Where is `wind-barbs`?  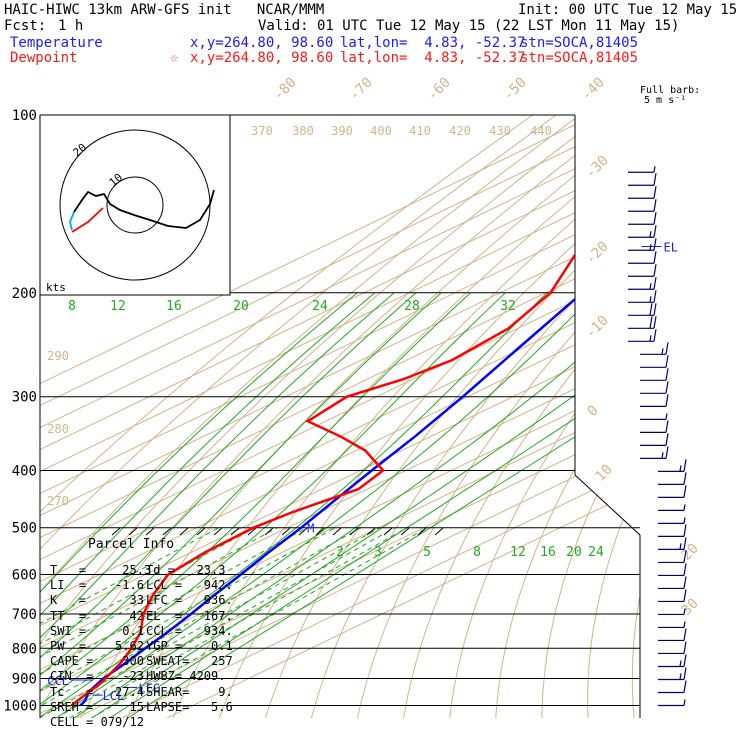
wind-barbs is located at coordinates (657, 436).